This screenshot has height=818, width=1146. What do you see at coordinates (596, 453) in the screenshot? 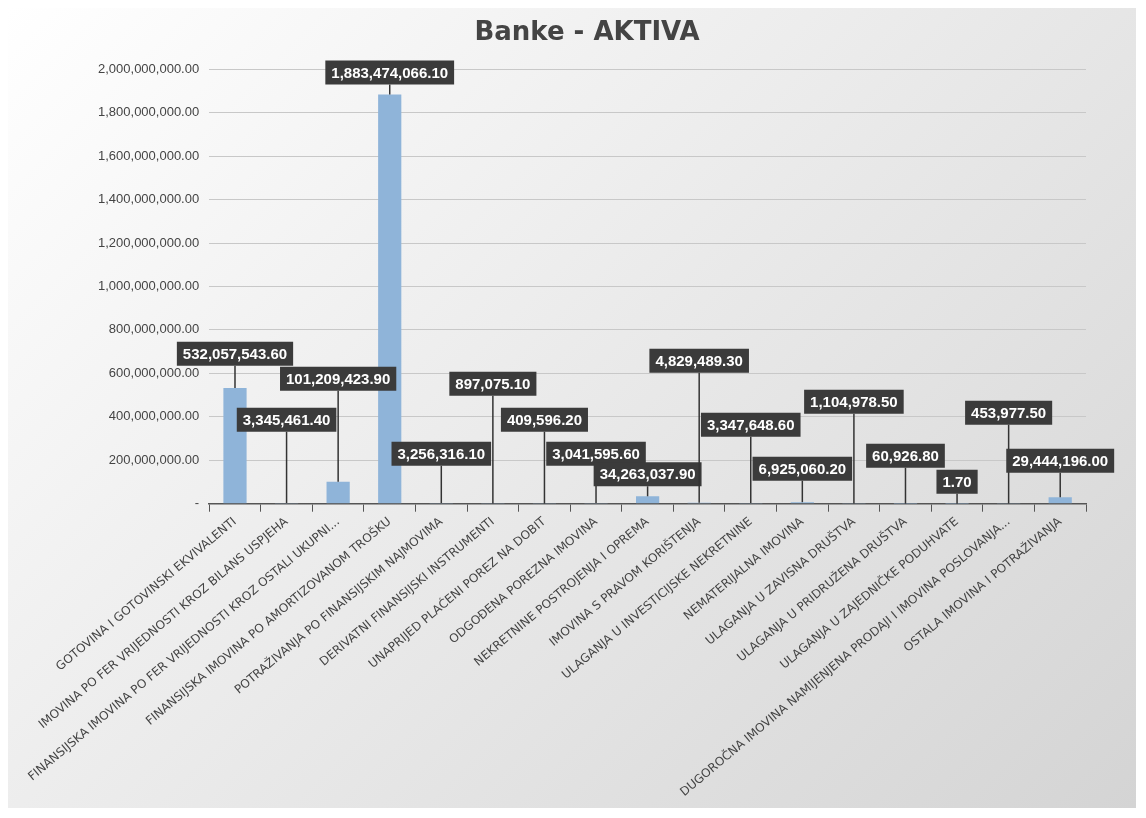
I see `data-label: 3,041,595.60` at bounding box center [596, 453].